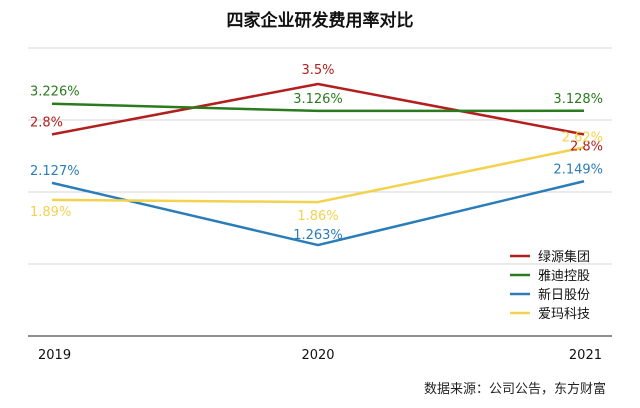 The width and height of the screenshot is (640, 408). I want to click on data-label: 3.126%, so click(318, 99).